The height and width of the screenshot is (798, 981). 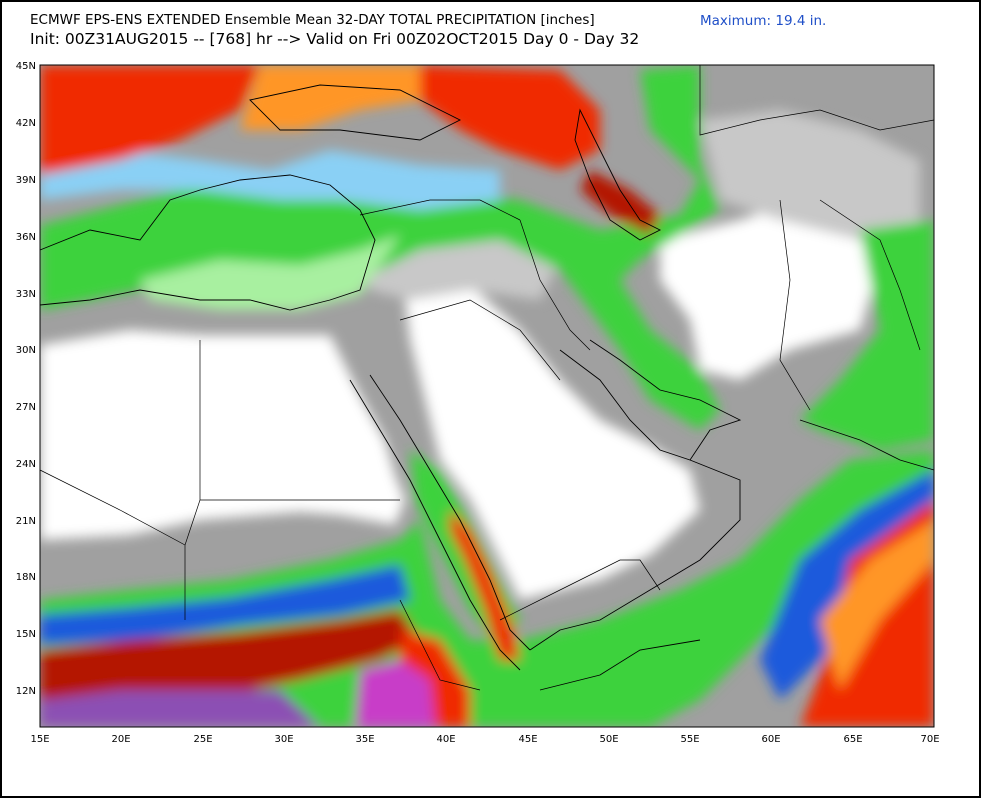 I want to click on border-saudi-yemen, so click(x=580, y=590).